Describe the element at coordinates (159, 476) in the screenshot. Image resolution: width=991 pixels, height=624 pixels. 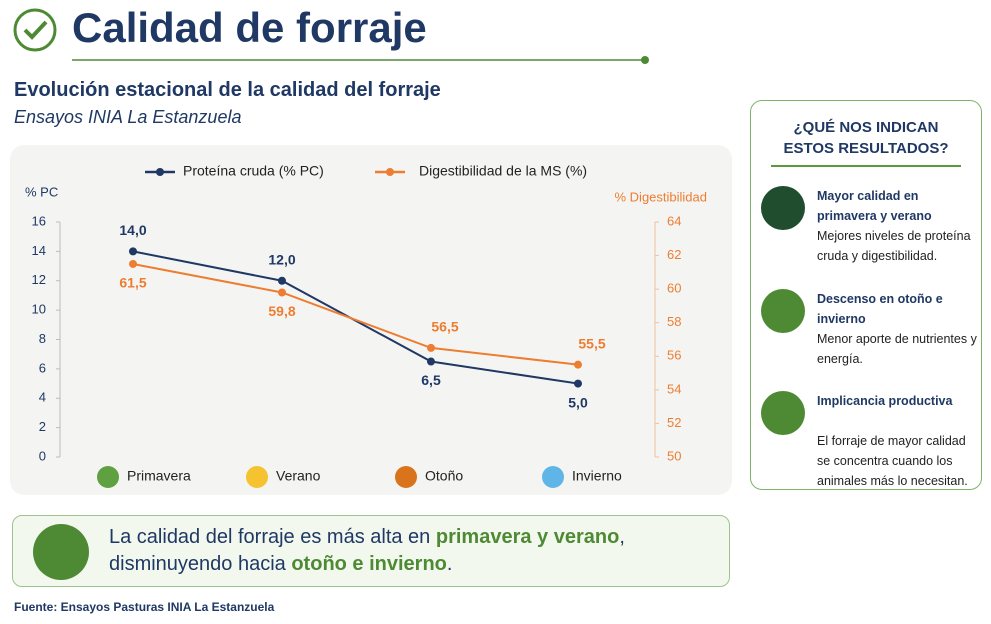
I see `x-tick-label: Primavera` at that location.